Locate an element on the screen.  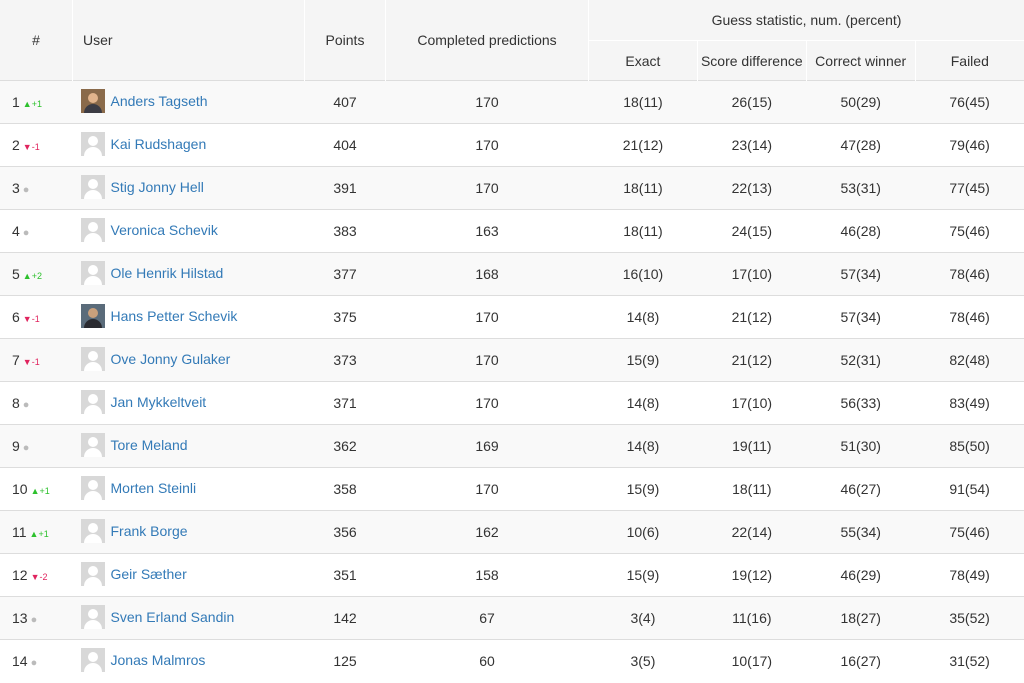
user-link: Tore Meland is located at coordinates (134, 445).